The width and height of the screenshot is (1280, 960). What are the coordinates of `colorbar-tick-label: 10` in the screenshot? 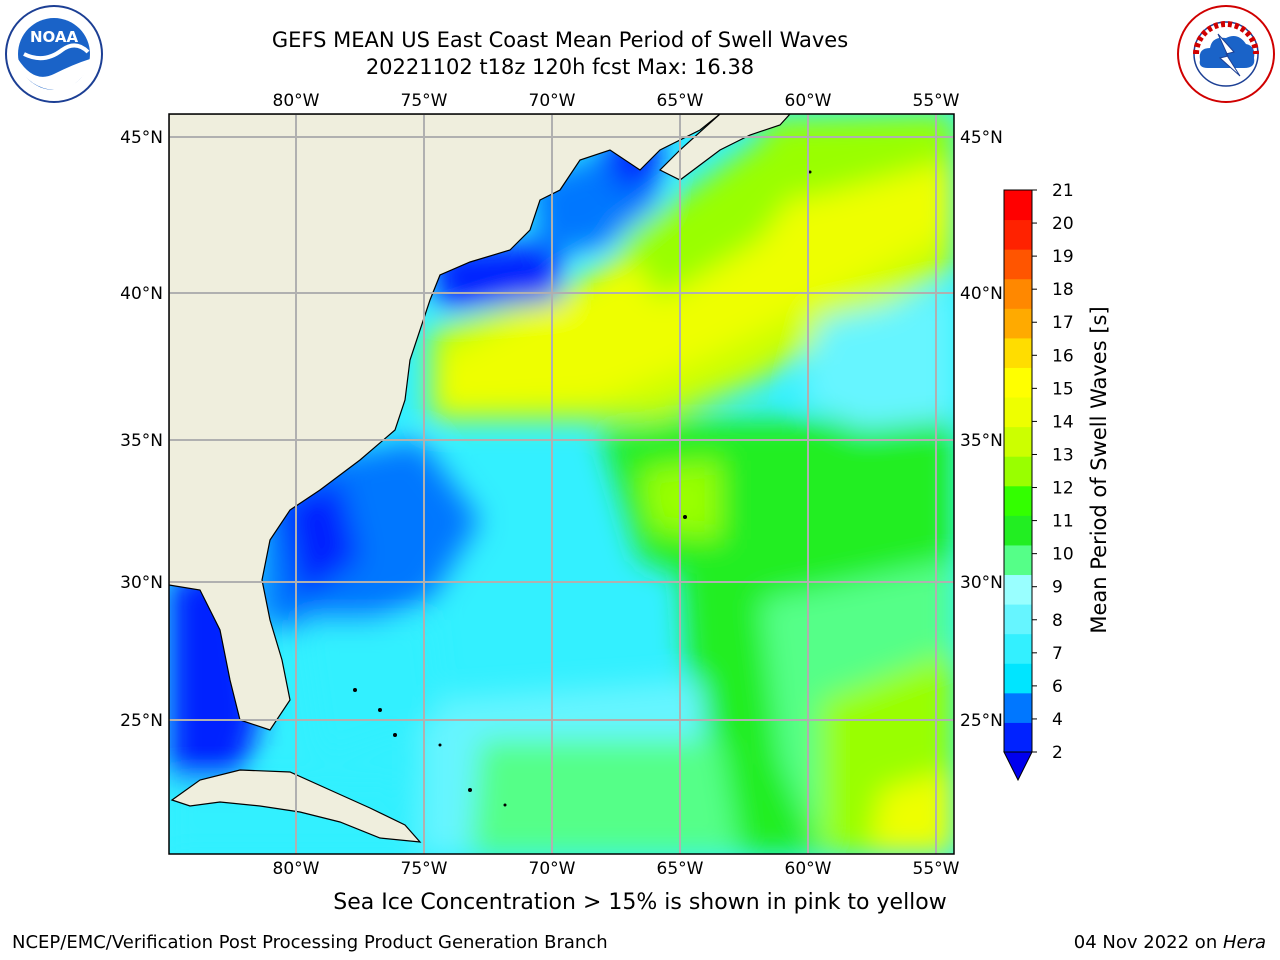 It's located at (1063, 555).